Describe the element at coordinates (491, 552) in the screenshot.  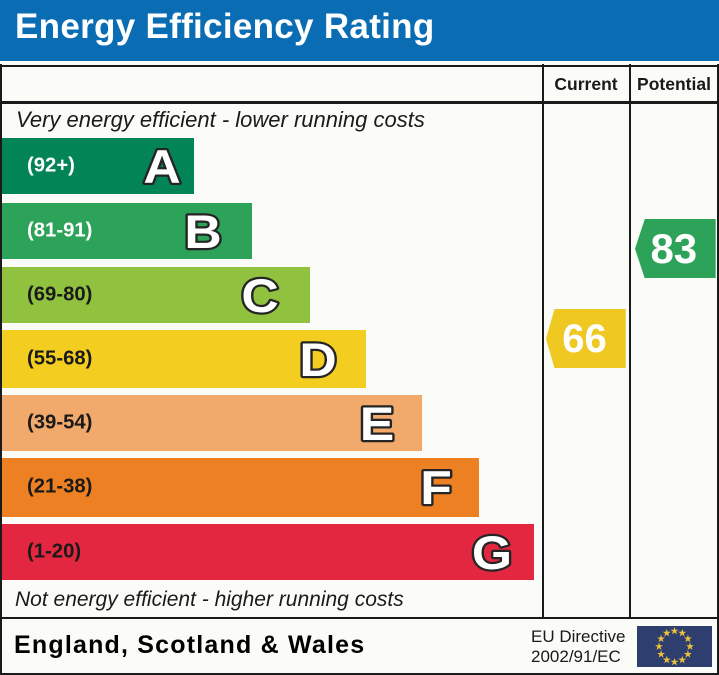
I see `svg-text: G` at that location.